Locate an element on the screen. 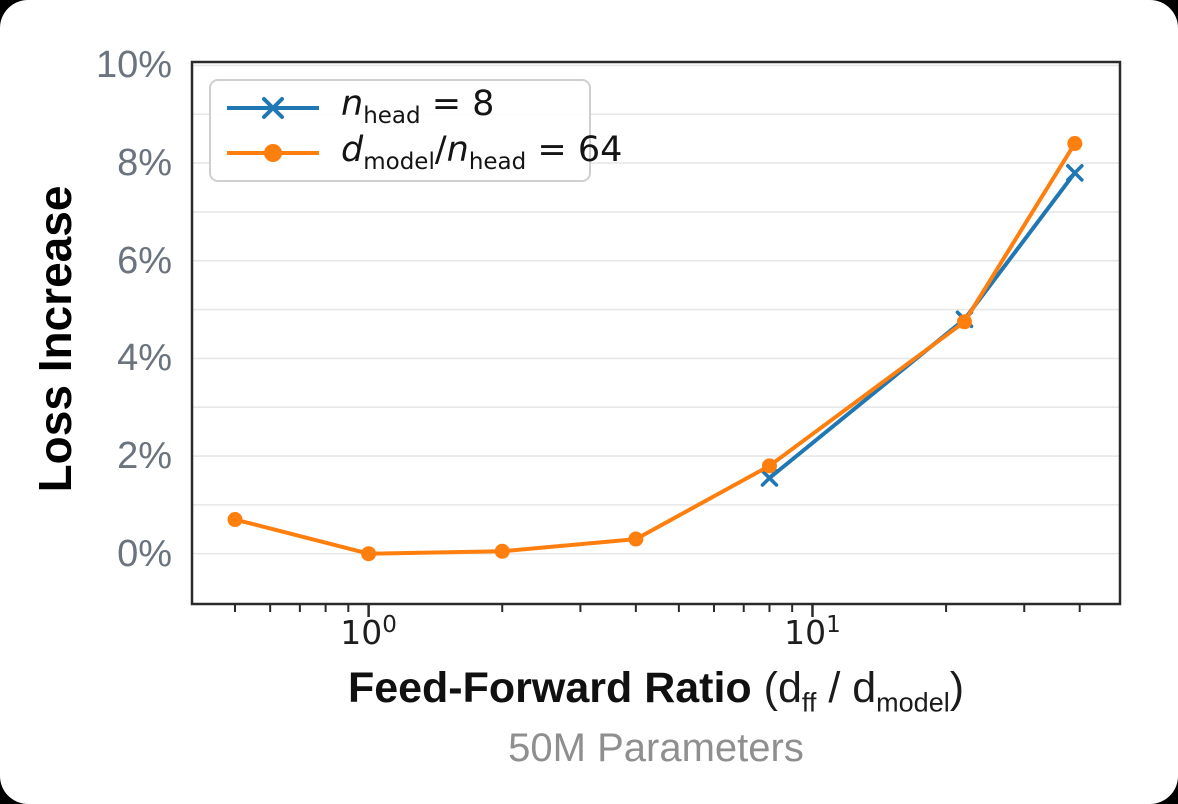 The height and width of the screenshot is (804, 1178). y-tick-label: 4% is located at coordinates (144, 358).